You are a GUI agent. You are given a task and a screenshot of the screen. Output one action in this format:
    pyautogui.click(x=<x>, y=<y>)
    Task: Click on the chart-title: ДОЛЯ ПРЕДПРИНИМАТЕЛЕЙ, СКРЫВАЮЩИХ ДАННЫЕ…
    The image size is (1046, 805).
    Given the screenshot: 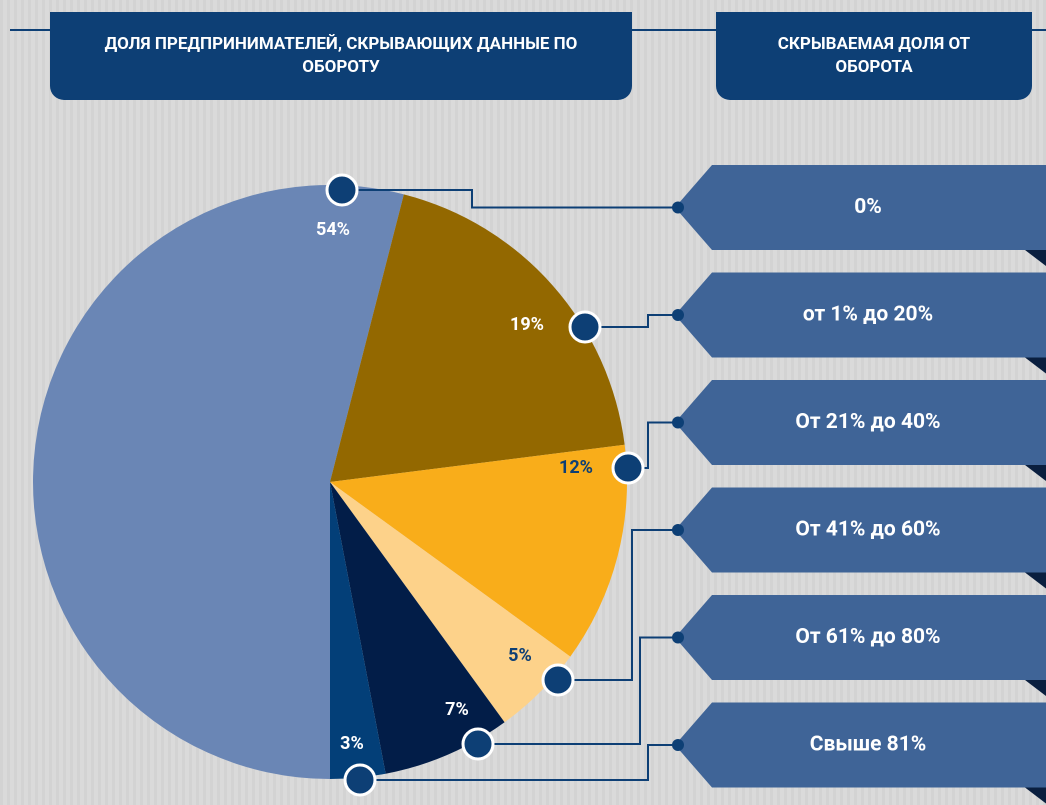 What is the action you would take?
    pyautogui.click(x=341, y=56)
    